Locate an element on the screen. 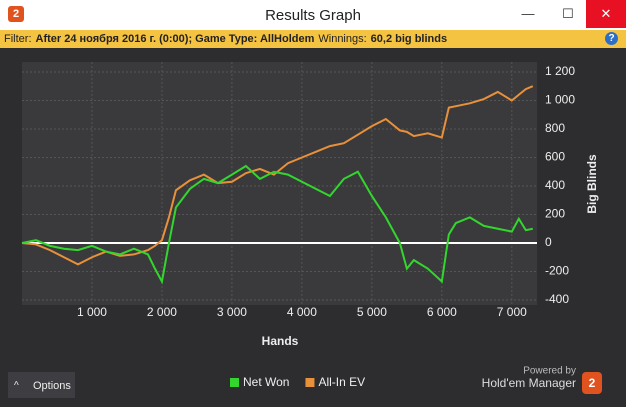 This screenshot has width=626, height=407. y-tick-label: -400 is located at coordinates (557, 299).